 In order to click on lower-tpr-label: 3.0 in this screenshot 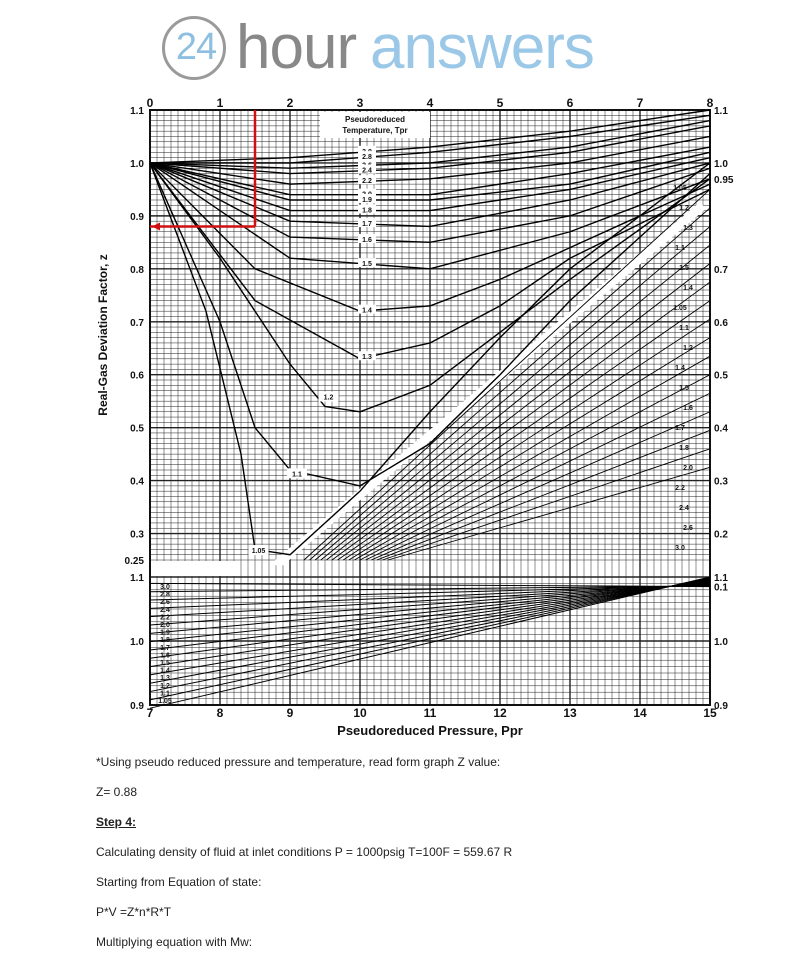, I will do `click(165, 587)`.